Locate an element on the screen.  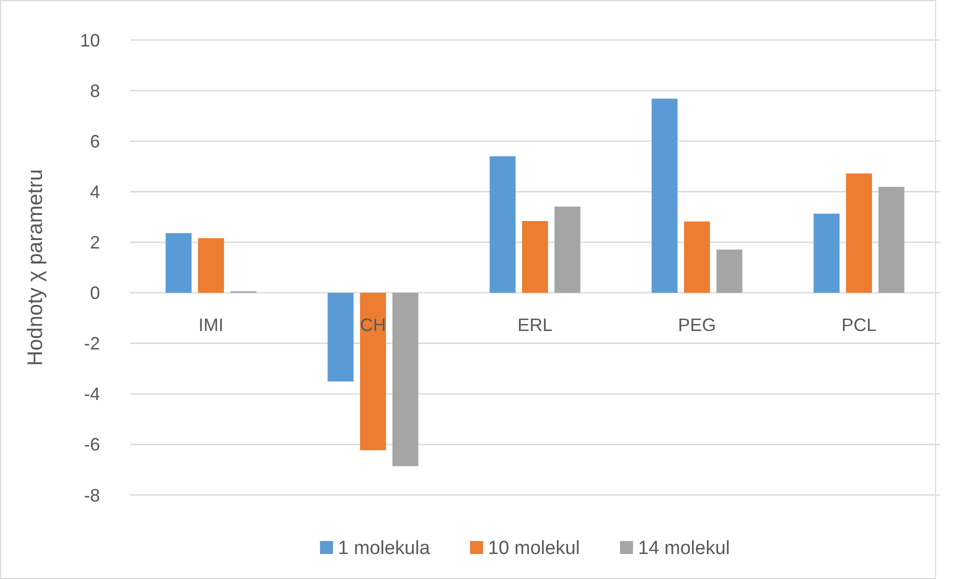
y-tick-label: -8 is located at coordinates (92, 495).